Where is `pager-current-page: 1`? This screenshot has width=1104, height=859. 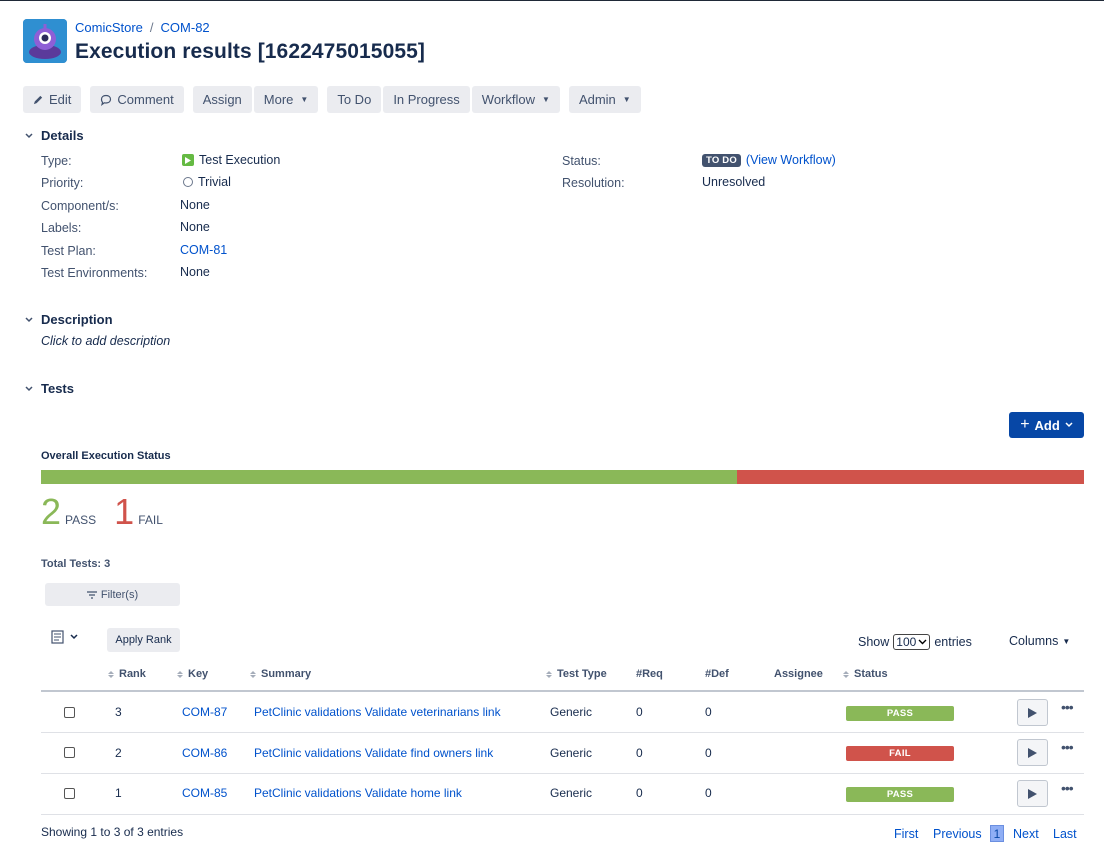 pager-current-page: 1 is located at coordinates (997, 833).